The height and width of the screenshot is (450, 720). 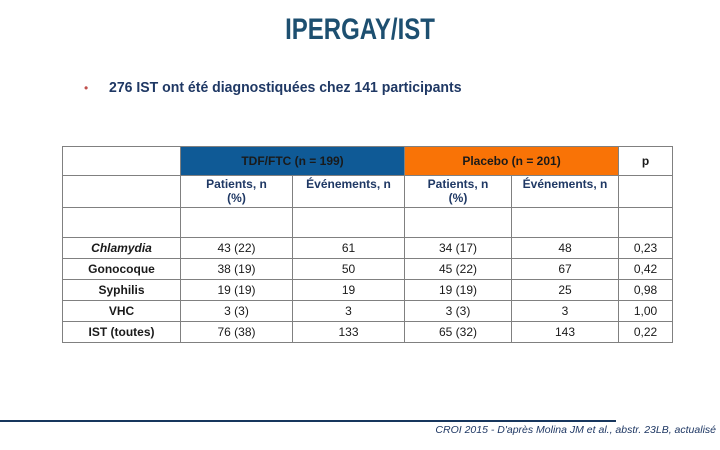 I want to click on table-cell-p: 1,00, so click(x=645, y=311).